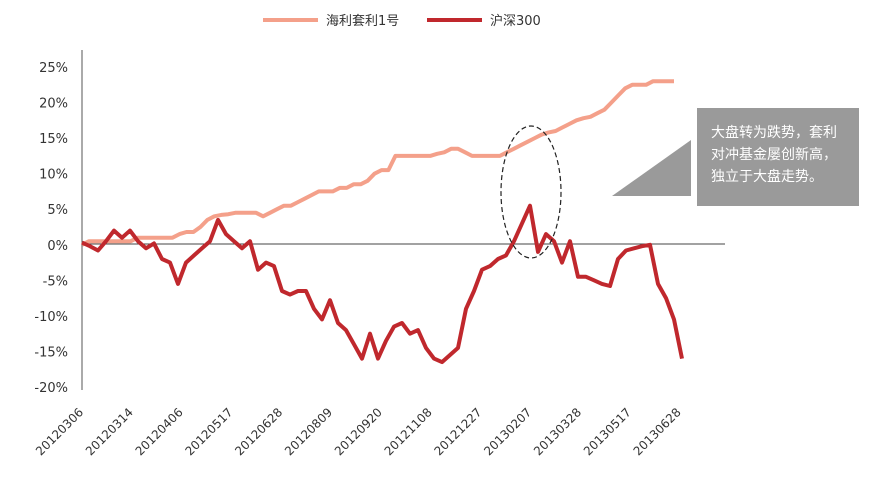  What do you see at coordinates (408, 431) in the screenshot?
I see `x-tick-label: 20121108` at bounding box center [408, 431].